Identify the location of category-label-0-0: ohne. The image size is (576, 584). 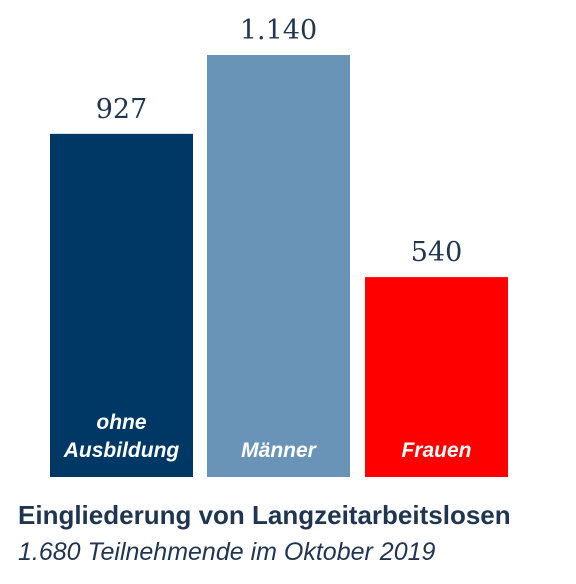
(121, 422).